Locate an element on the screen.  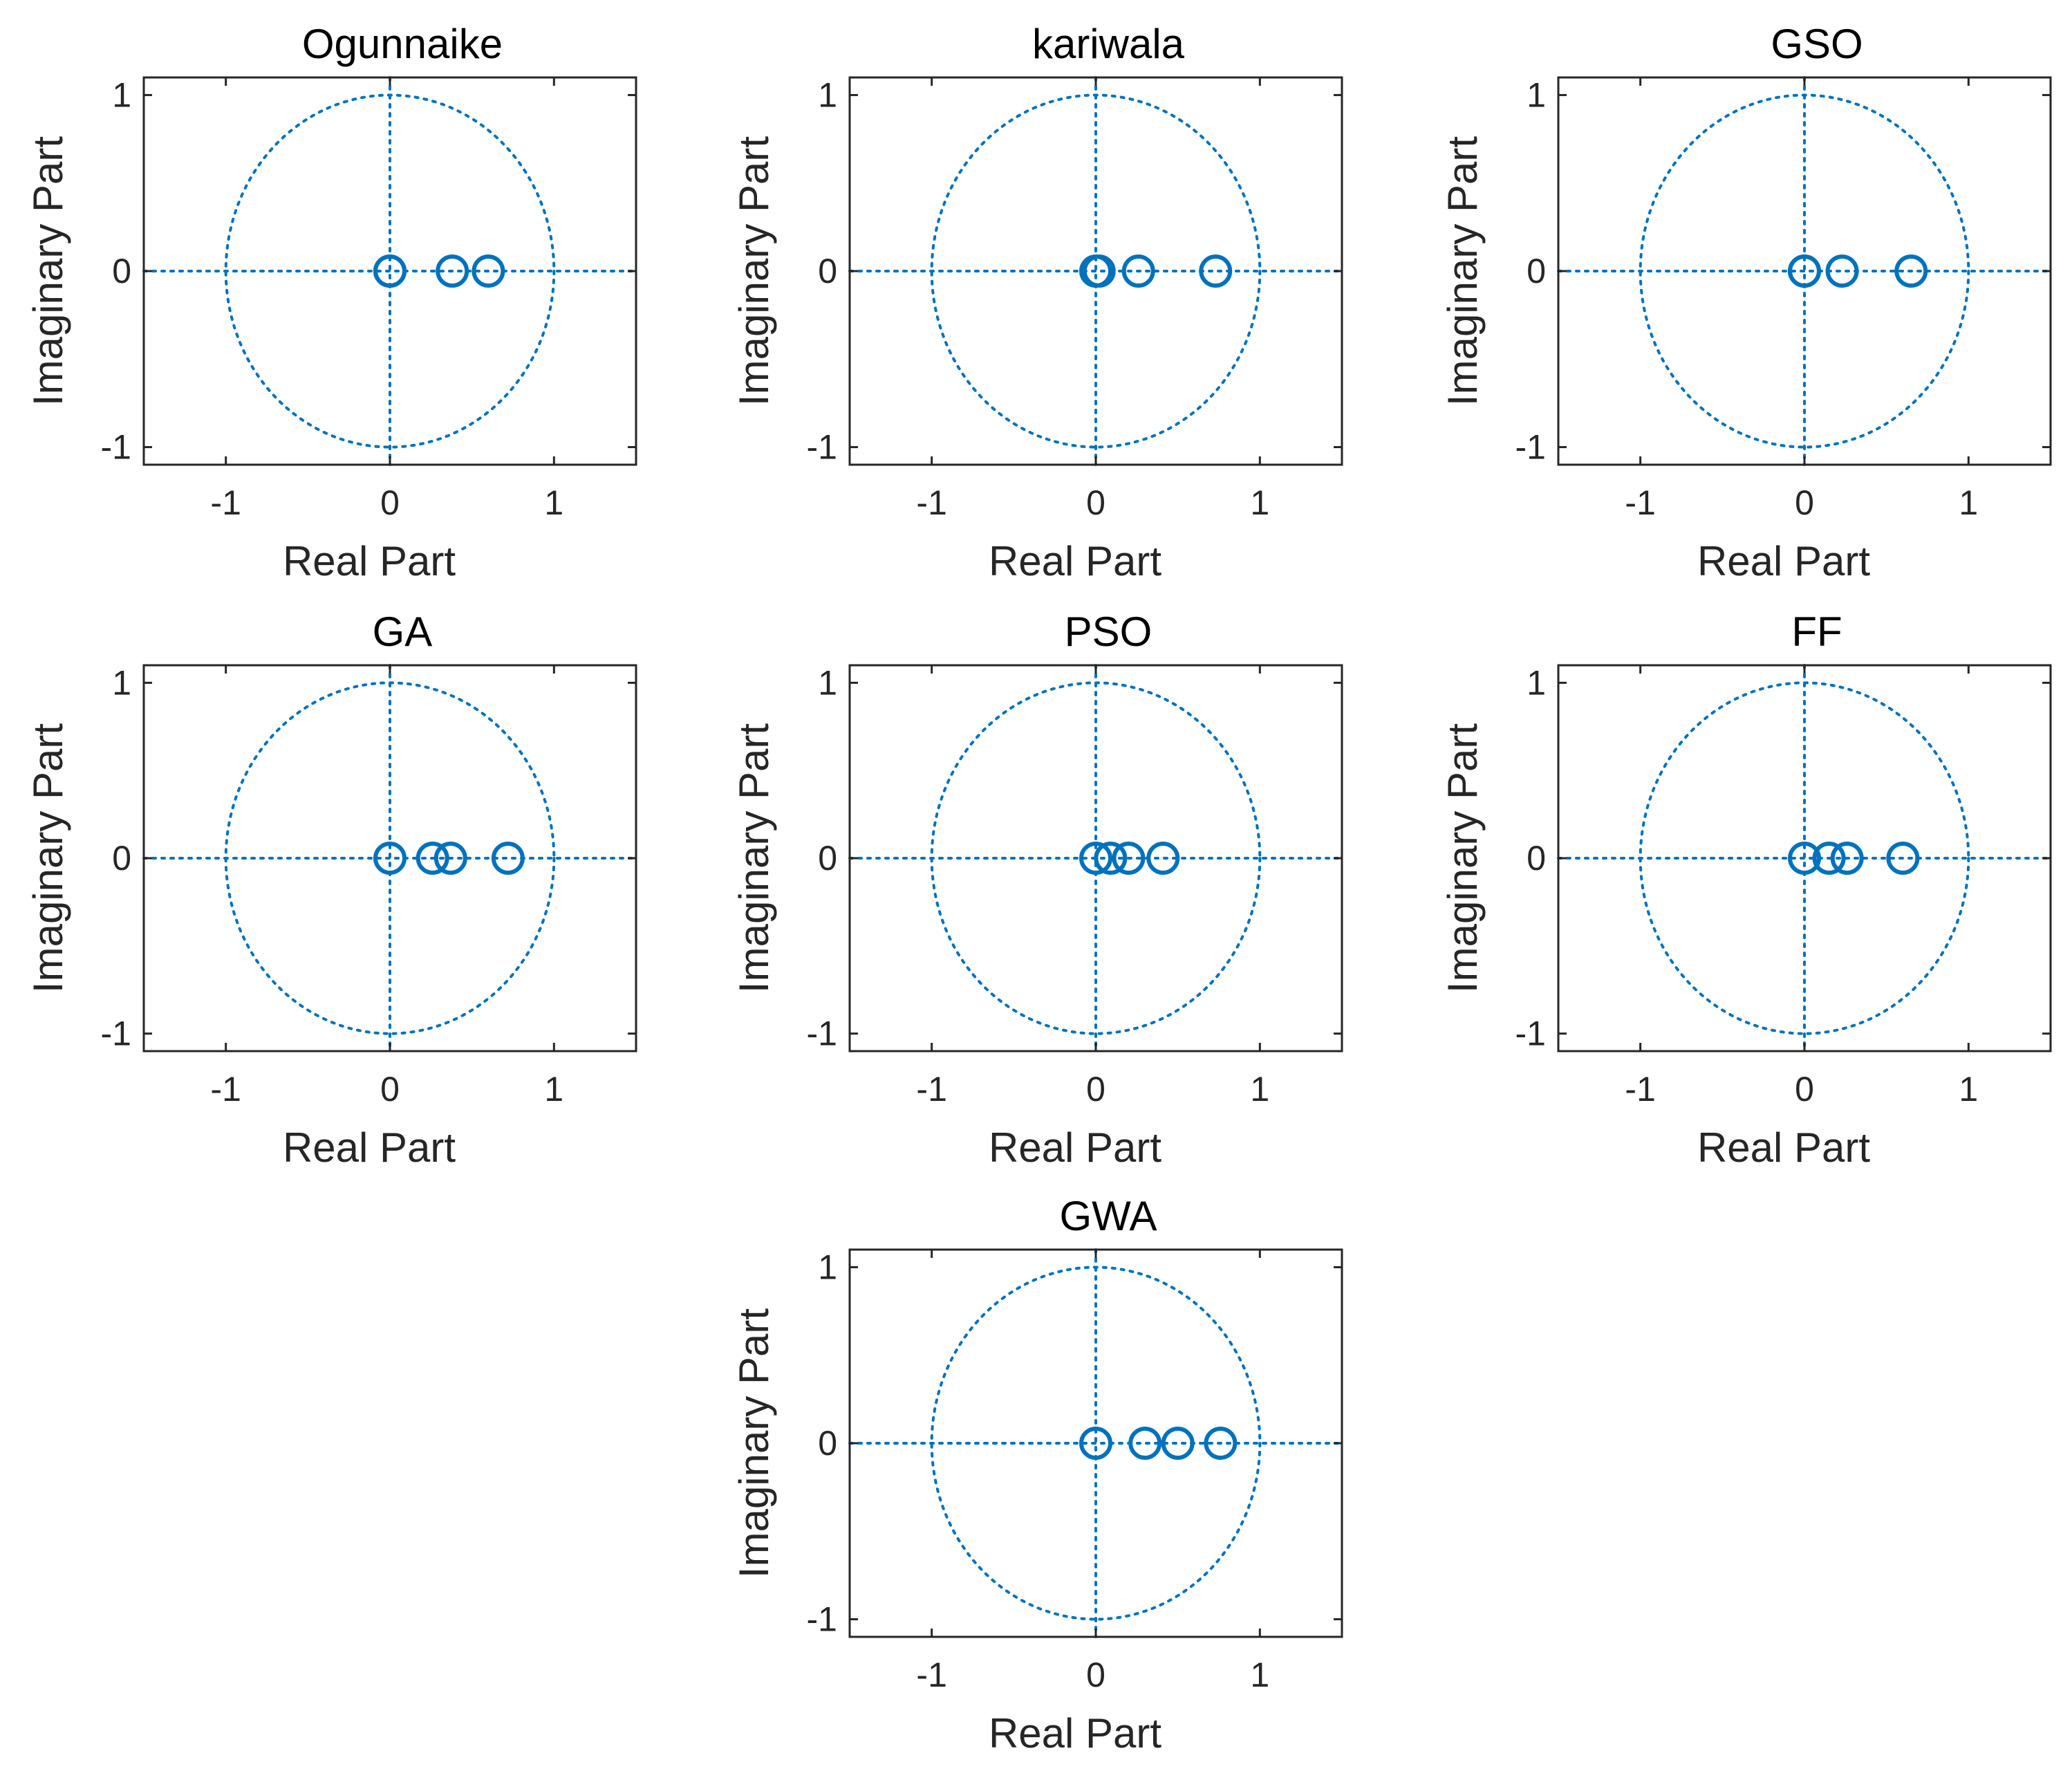
plot-title: Ogunnaike is located at coordinates (402, 44).